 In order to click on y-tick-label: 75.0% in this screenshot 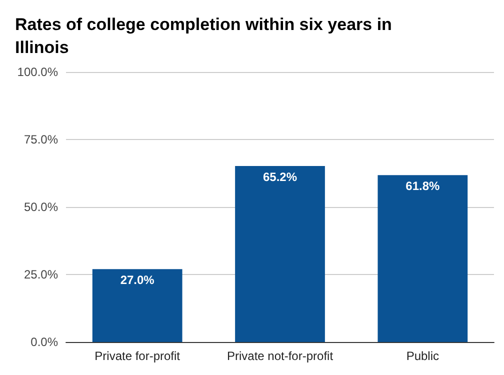, I will do `click(41, 139)`.